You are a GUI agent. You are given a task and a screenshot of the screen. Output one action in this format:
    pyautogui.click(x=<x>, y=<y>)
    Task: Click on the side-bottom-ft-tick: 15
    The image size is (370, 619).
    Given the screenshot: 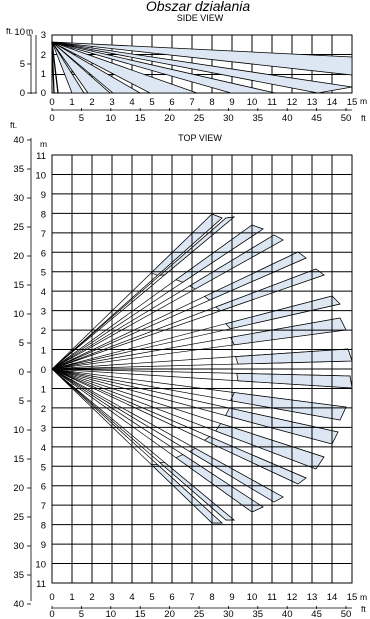 What is the action you would take?
    pyautogui.click(x=140, y=118)
    